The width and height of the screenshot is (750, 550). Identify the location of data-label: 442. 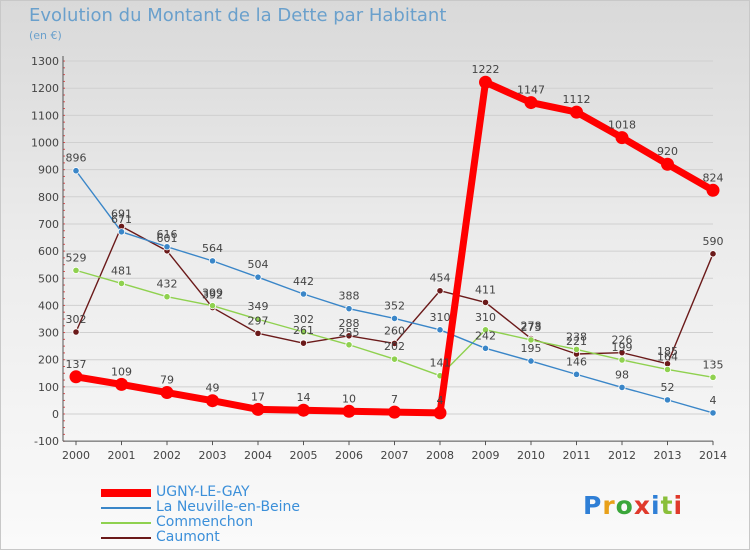
(303, 281).